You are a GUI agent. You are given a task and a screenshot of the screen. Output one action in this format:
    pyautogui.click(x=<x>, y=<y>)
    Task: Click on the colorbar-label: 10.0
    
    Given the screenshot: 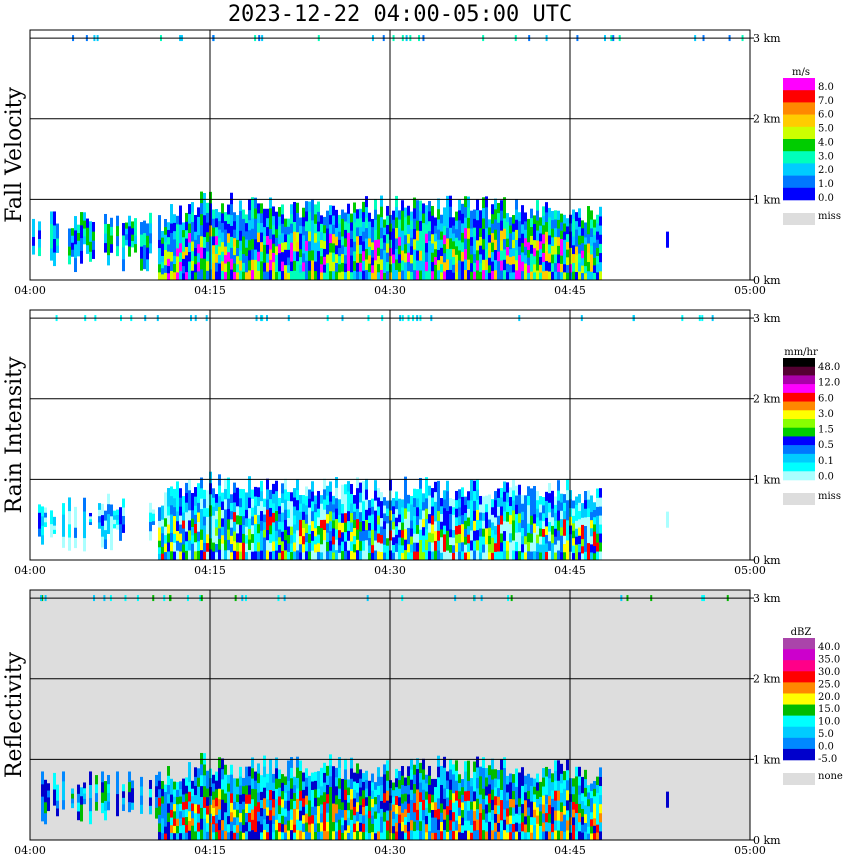 What is the action you would take?
    pyautogui.click(x=829, y=722)
    